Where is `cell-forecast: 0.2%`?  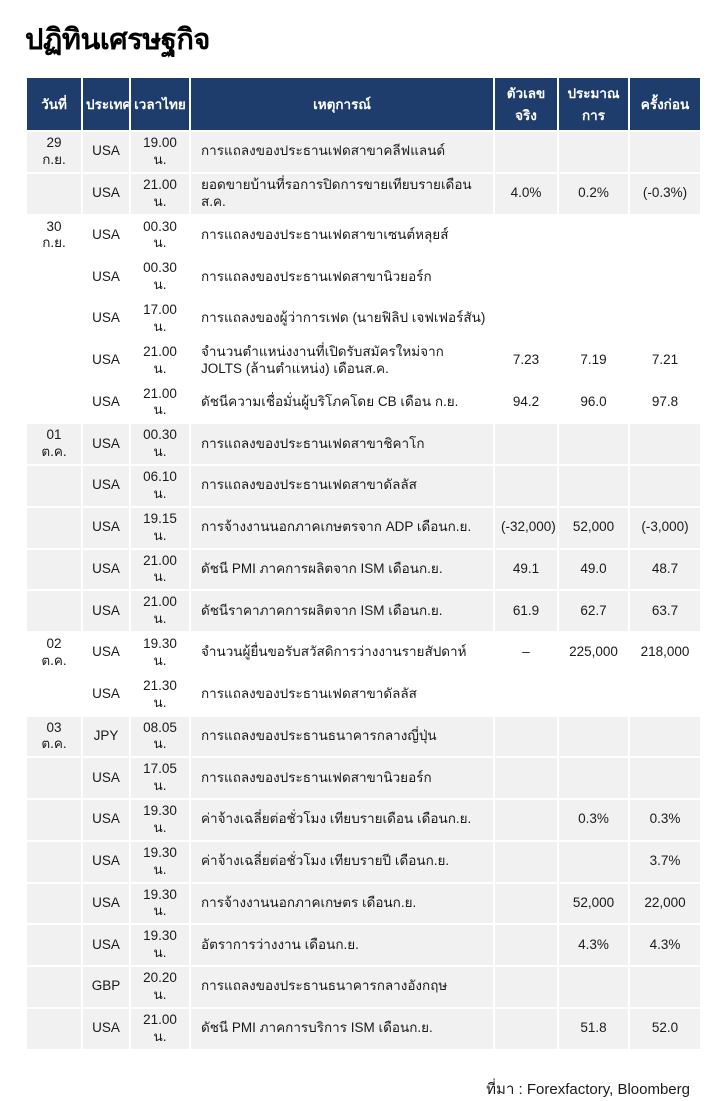 cell-forecast: 0.2% is located at coordinates (593, 193).